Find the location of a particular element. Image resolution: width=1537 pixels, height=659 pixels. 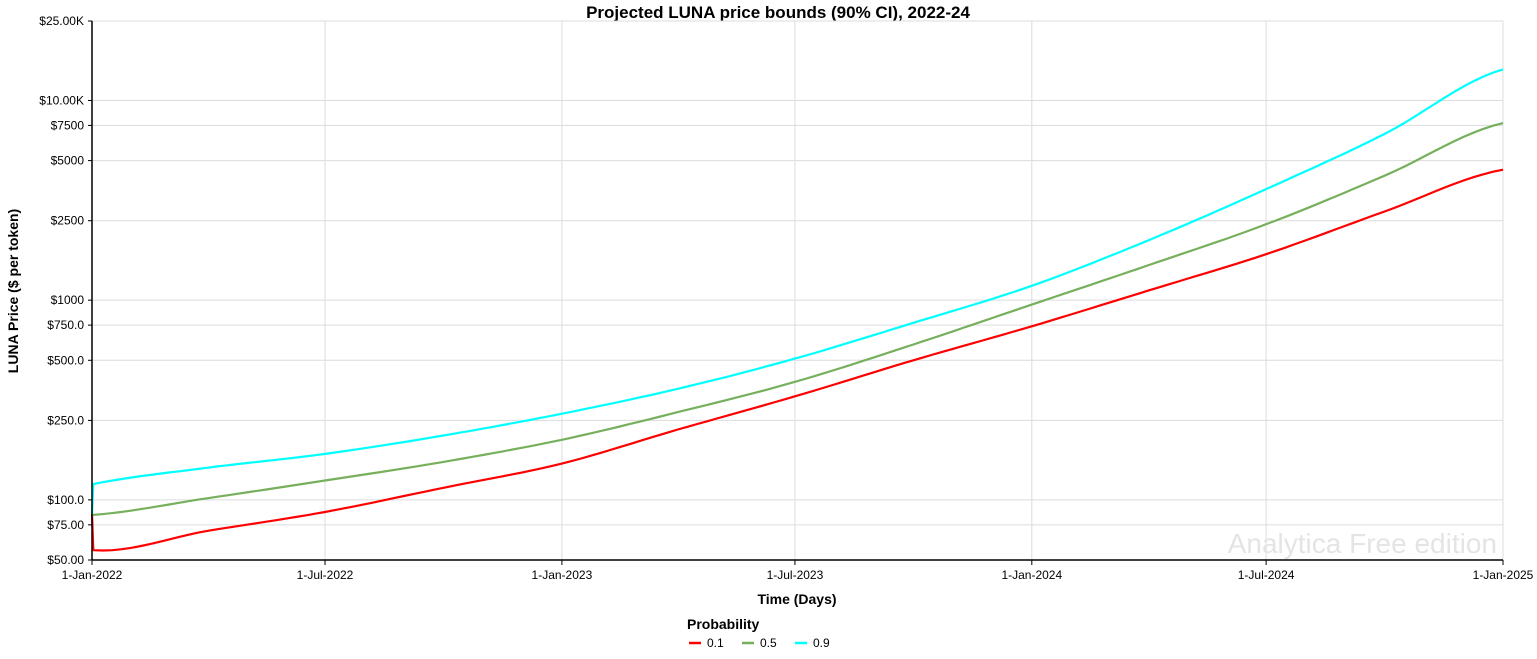

legend-entry-0.9: 0.9 is located at coordinates (821, 643).